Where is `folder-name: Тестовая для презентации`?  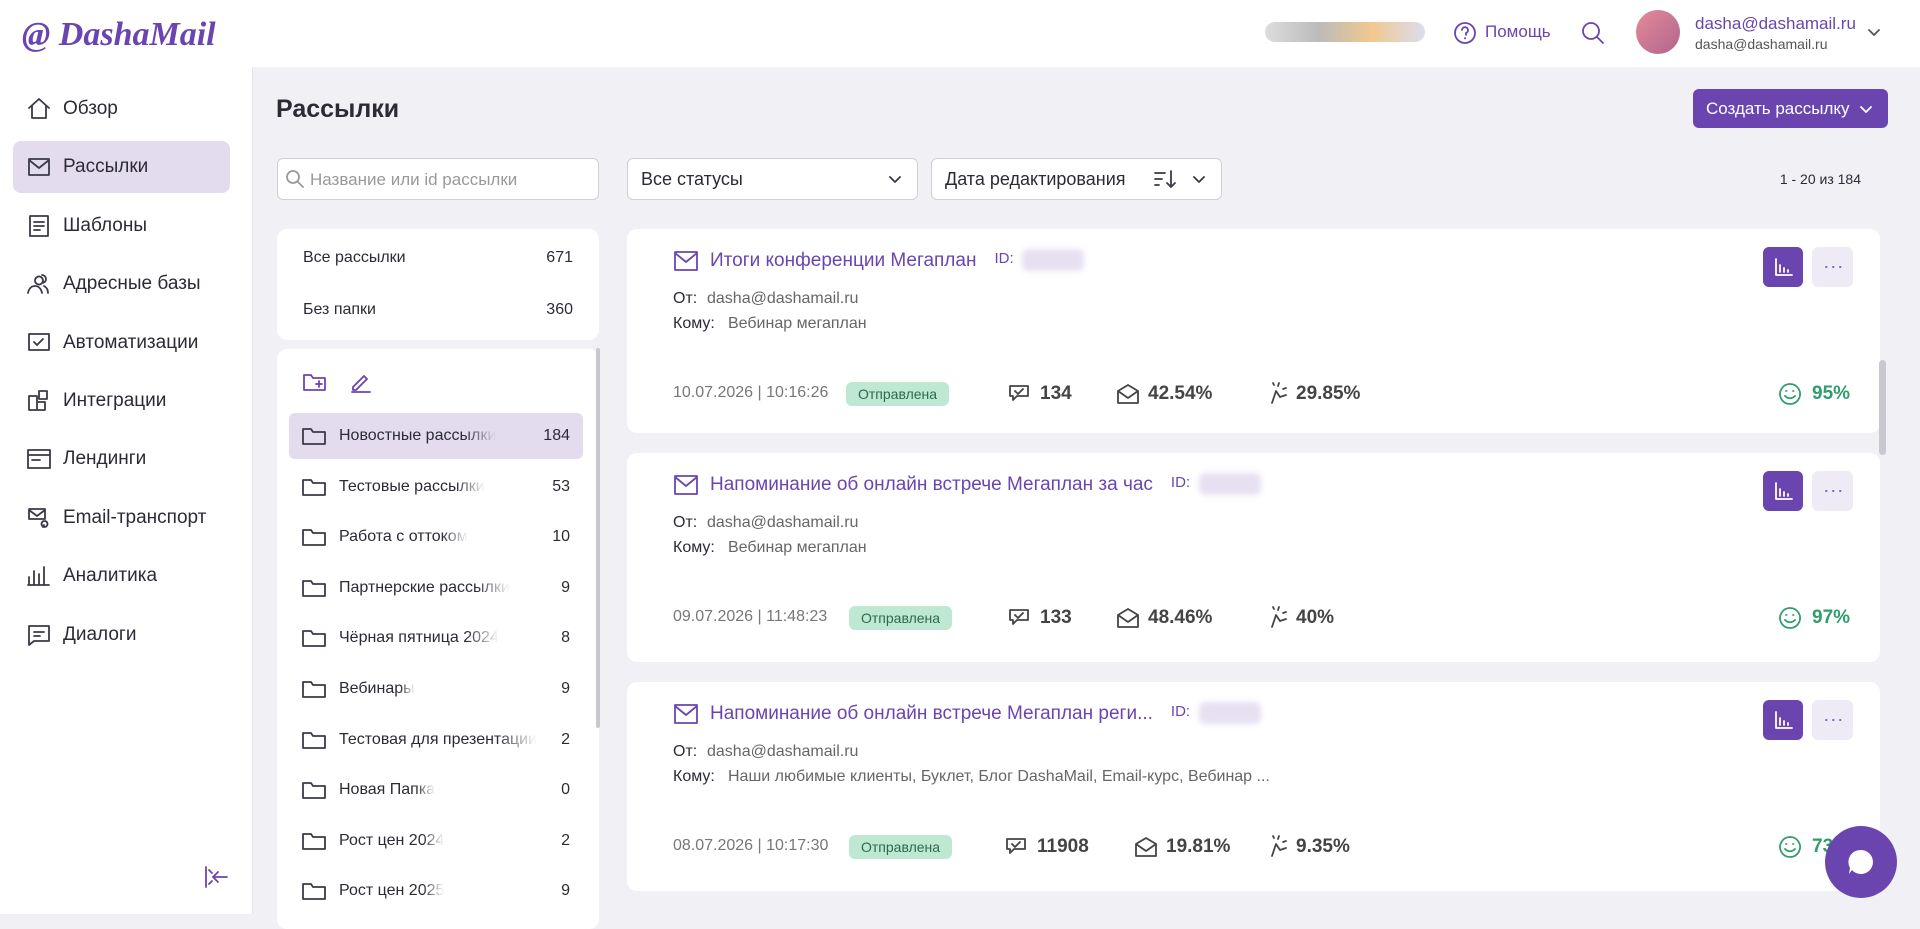
folder-name: Тестовая для презентации is located at coordinates (438, 739).